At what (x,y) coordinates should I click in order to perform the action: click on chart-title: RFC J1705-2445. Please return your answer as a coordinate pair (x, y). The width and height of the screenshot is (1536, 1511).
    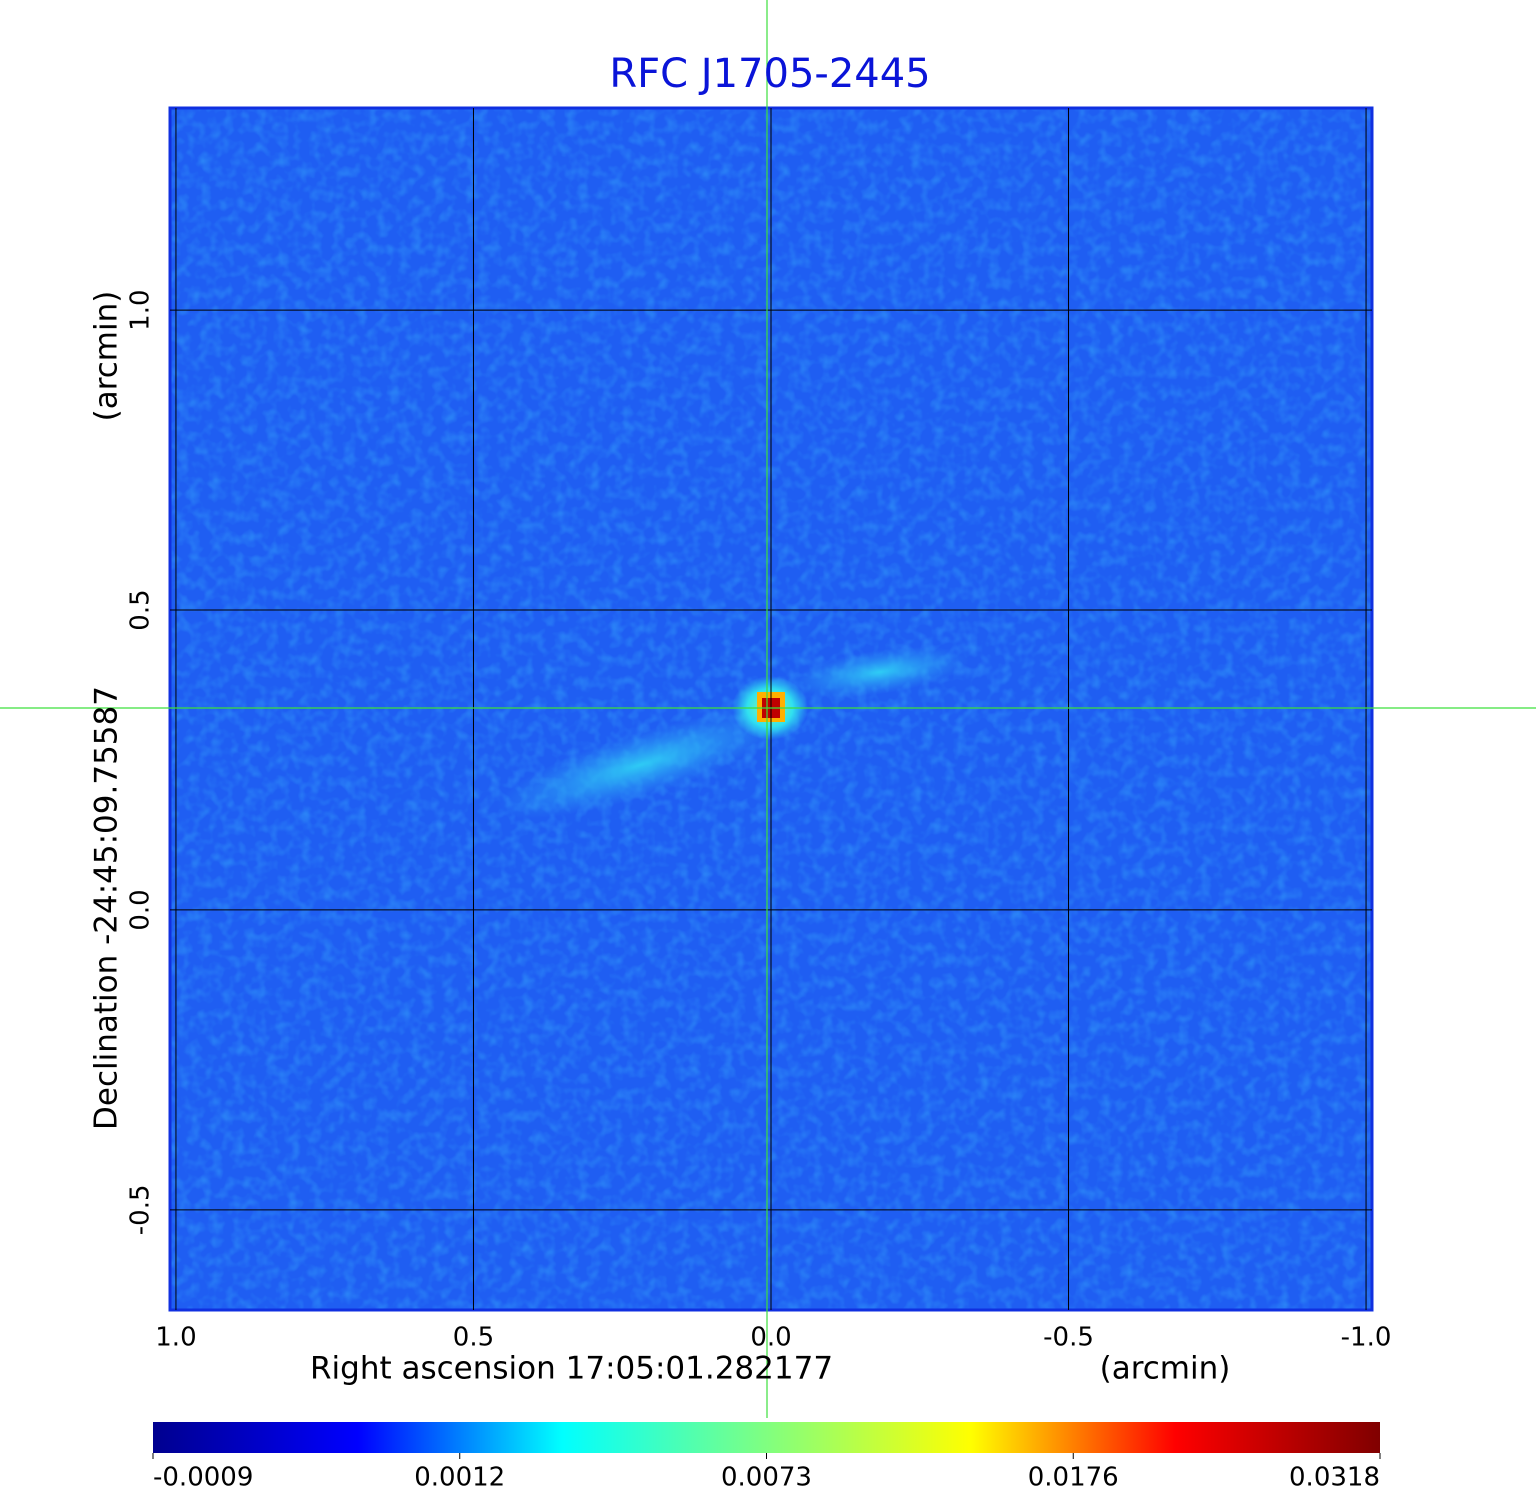
    Looking at the image, I should click on (769, 74).